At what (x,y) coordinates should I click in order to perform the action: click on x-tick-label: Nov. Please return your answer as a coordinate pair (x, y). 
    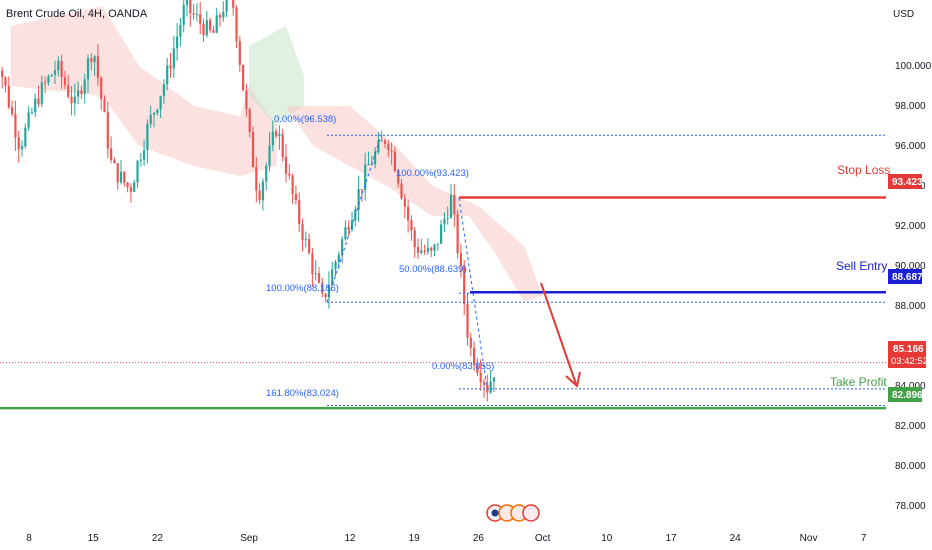
    Looking at the image, I should click on (809, 538).